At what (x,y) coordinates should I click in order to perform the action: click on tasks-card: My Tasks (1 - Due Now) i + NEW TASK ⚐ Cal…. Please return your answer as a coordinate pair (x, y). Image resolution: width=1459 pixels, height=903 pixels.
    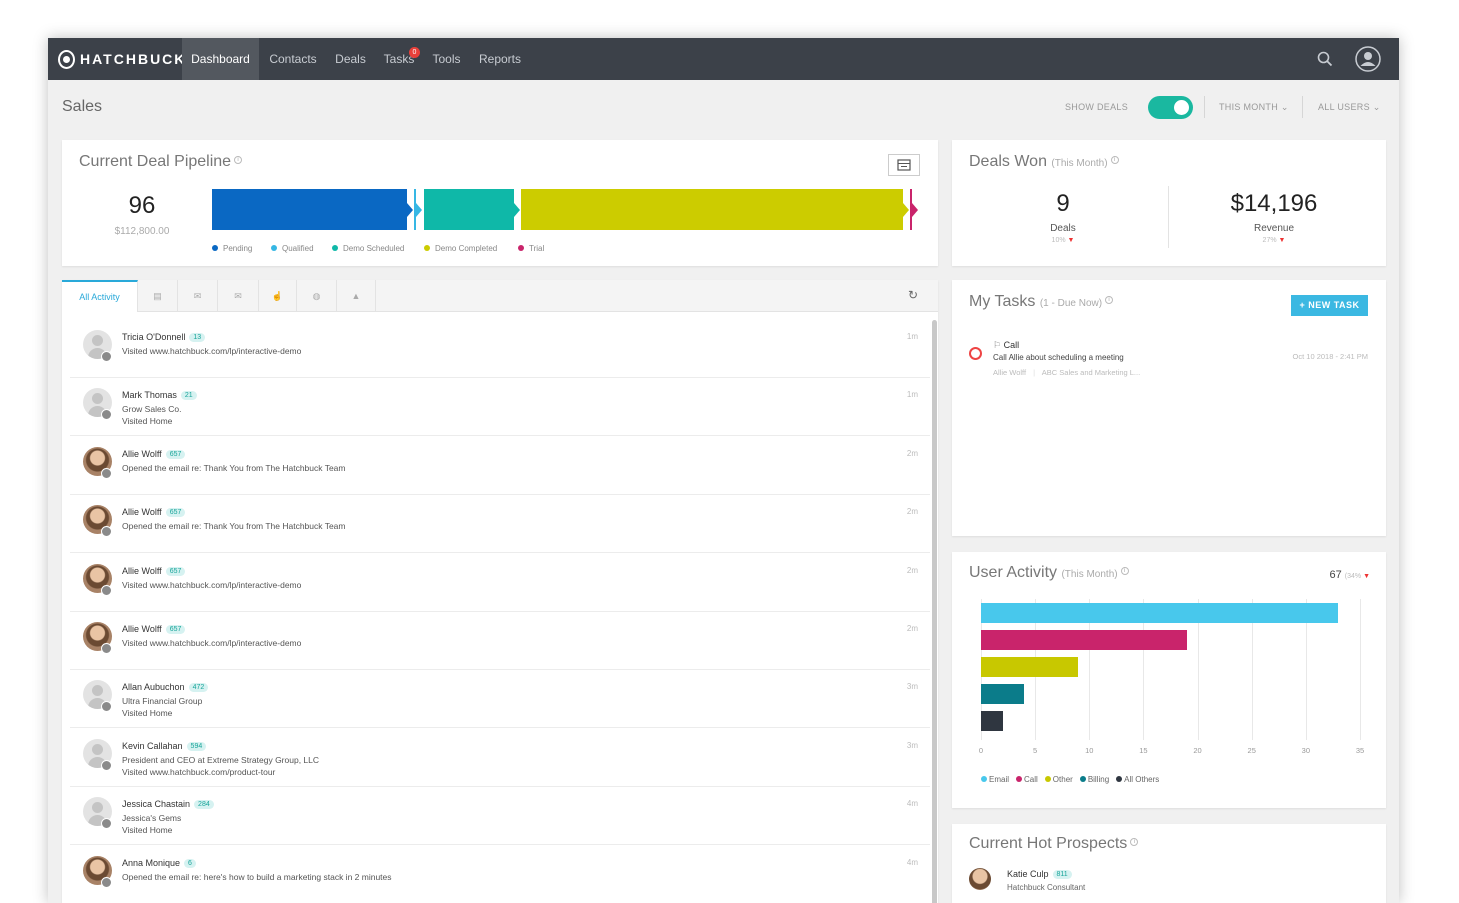
    Looking at the image, I should click on (1169, 408).